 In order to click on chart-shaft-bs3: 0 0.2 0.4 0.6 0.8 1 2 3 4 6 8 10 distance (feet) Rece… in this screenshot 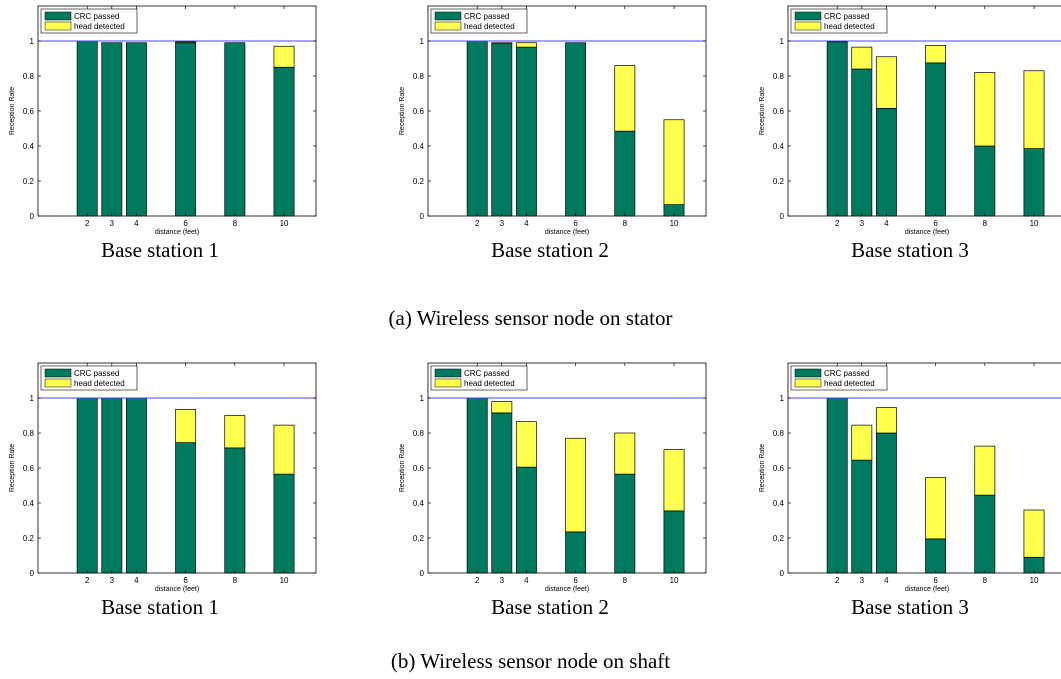, I will do `click(910, 477)`.